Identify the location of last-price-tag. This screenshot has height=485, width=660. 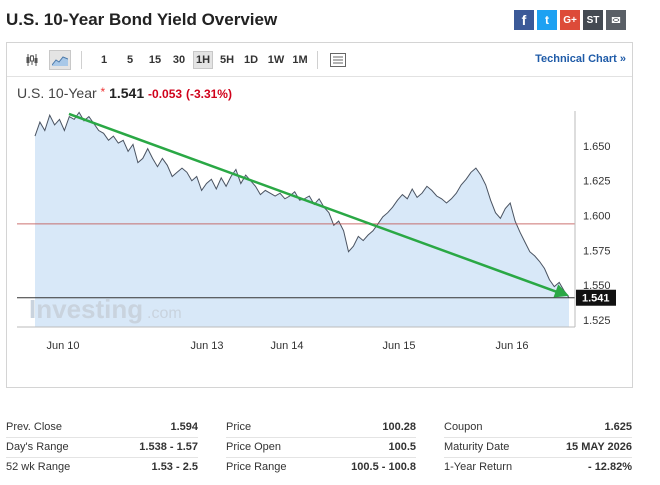
(596, 297).